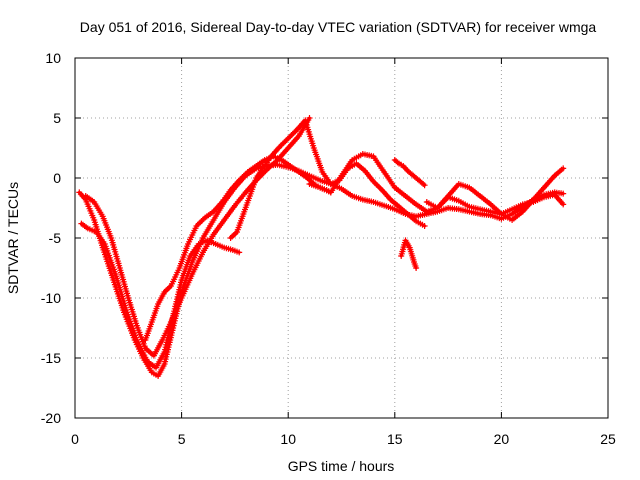  What do you see at coordinates (395, 439) in the screenshot?
I see `x-tick-label: 15` at bounding box center [395, 439].